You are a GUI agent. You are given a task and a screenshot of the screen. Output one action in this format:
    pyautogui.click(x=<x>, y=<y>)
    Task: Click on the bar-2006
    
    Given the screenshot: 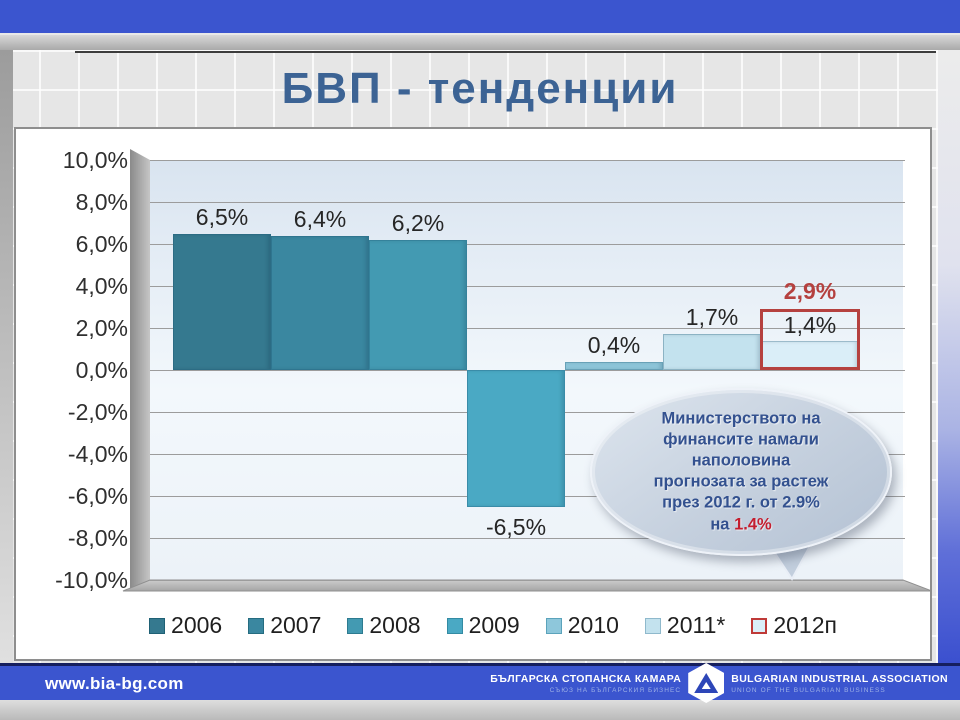 What is the action you would take?
    pyautogui.click(x=222, y=301)
    